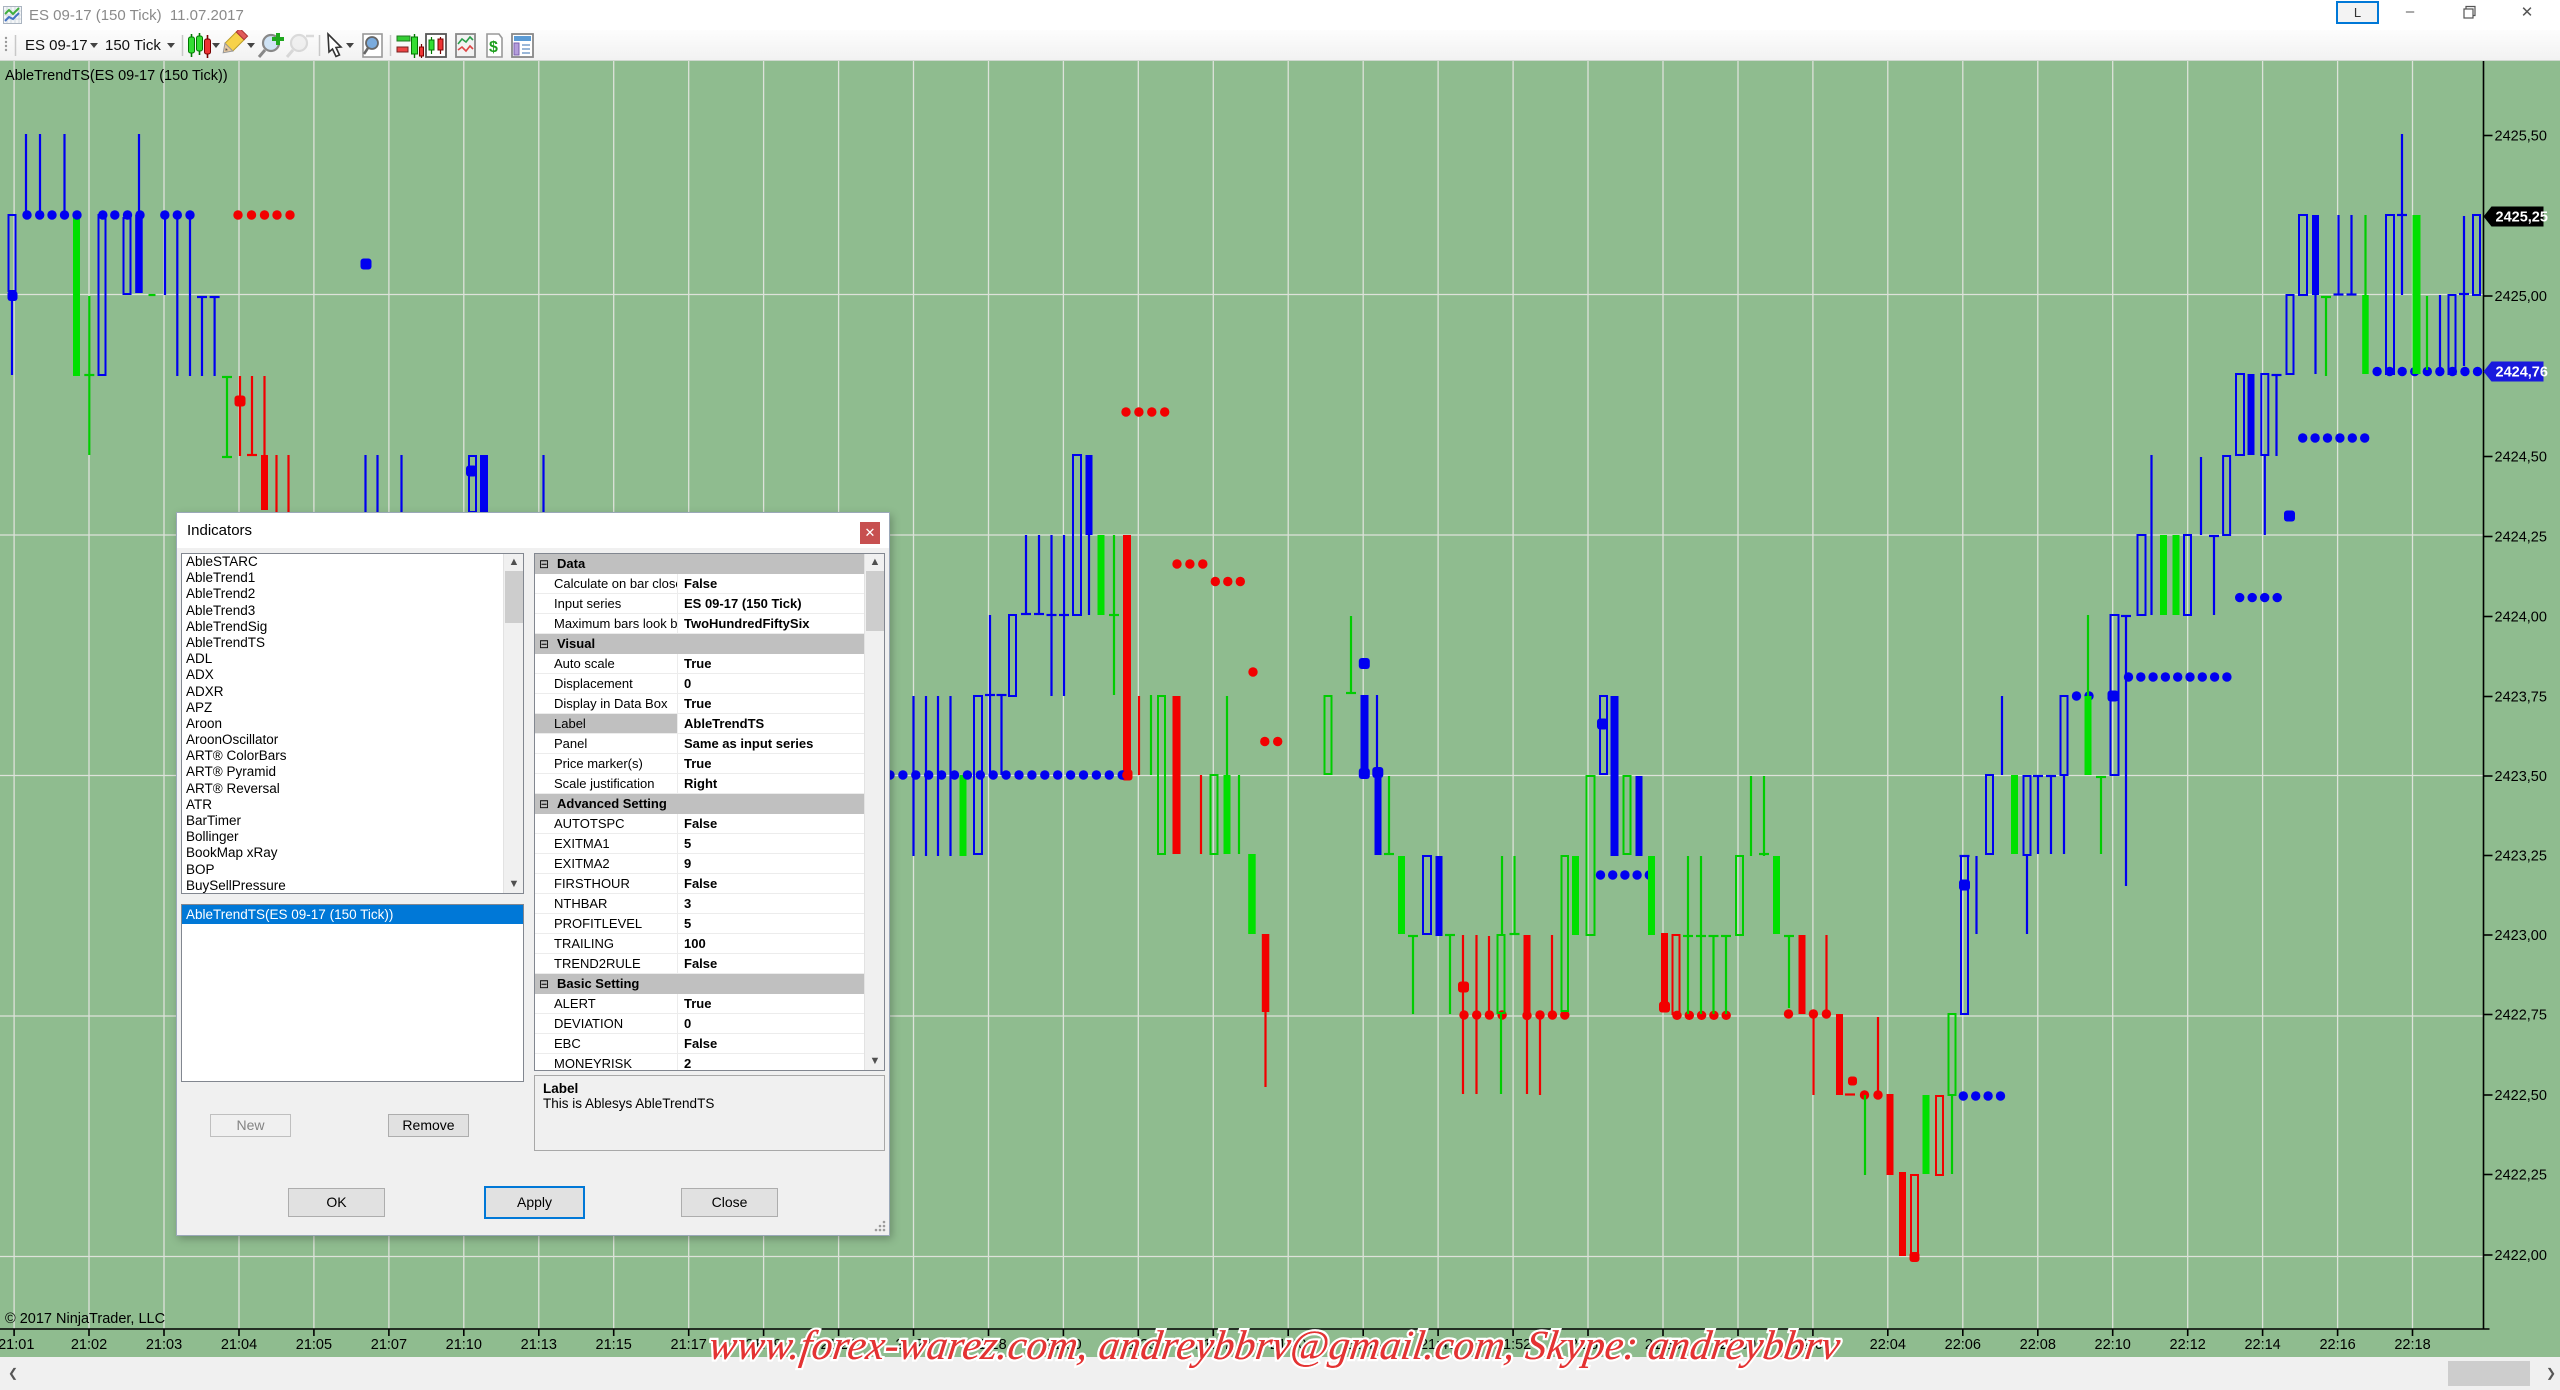  What do you see at coordinates (2521, 777) in the screenshot?
I see `svg-text: 2423,50` at bounding box center [2521, 777].